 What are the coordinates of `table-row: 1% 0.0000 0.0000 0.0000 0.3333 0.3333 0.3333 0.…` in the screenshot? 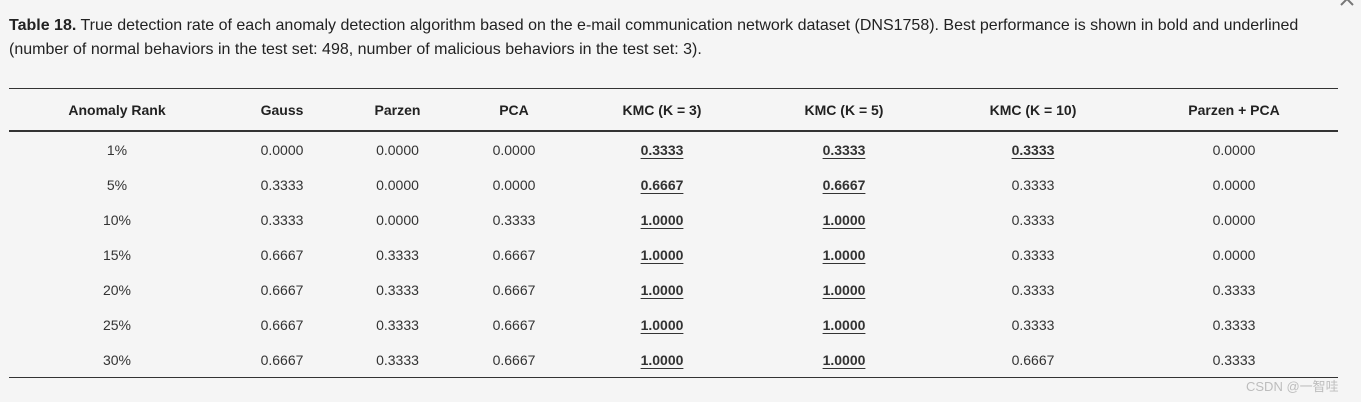 It's located at (673, 149).